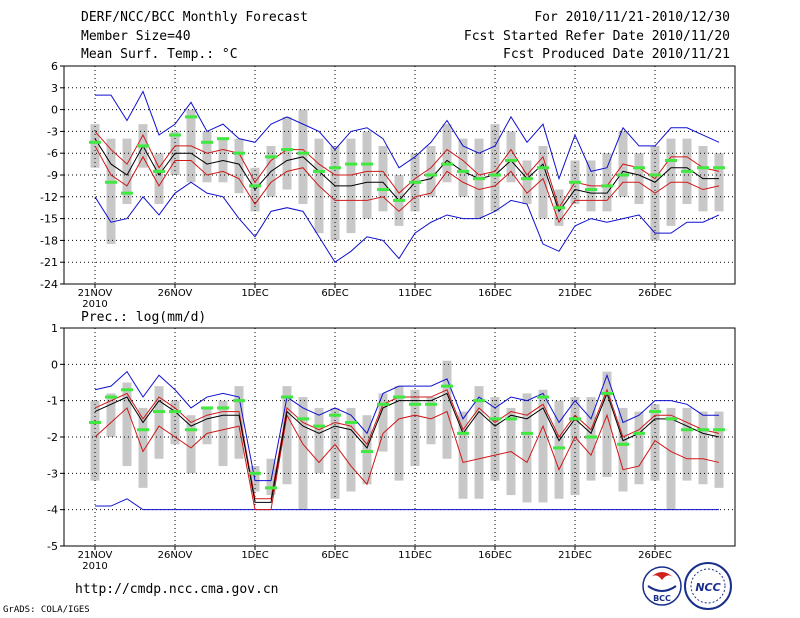  Describe the element at coordinates (177, 589) in the screenshot. I see `source-url: http://cmdp.ncc.cma.gov.cn` at that location.